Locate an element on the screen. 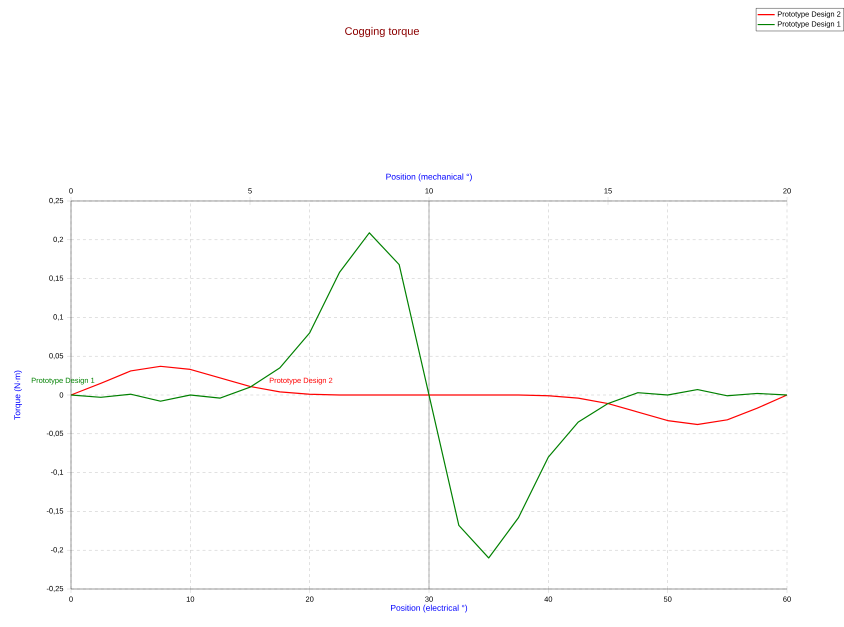 This screenshot has width=844, height=627. y-axis-title: Torque (N·m) is located at coordinates (18, 395).